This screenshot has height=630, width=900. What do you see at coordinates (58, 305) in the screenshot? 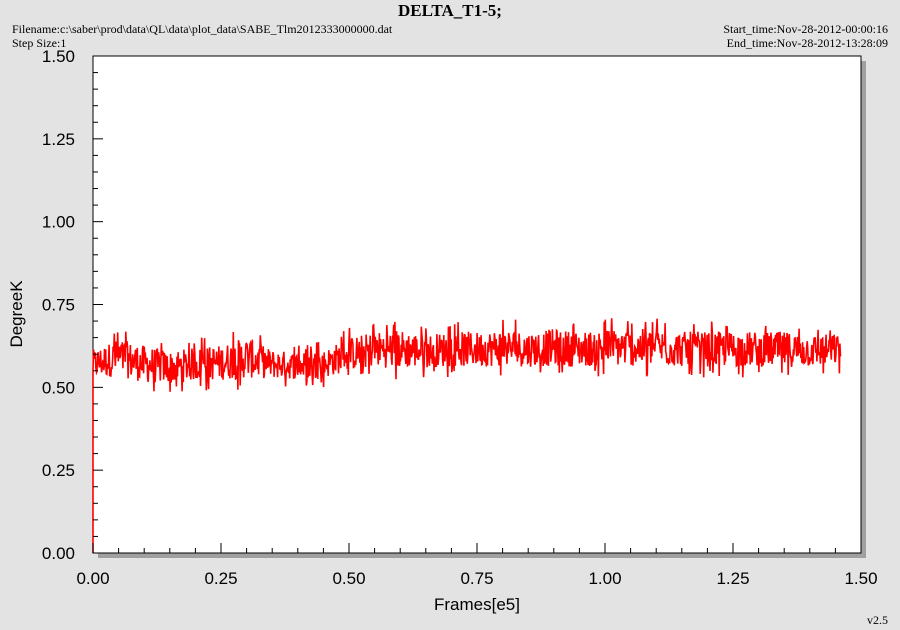
I see `y-tick-label: 0.75` at bounding box center [58, 305].